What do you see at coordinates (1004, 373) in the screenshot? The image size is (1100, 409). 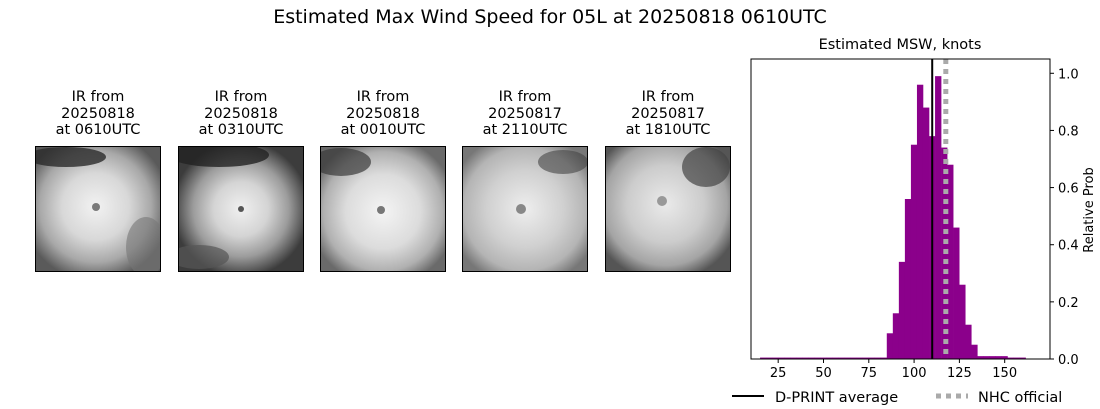 I see `x-tick-label: 150` at bounding box center [1004, 373].